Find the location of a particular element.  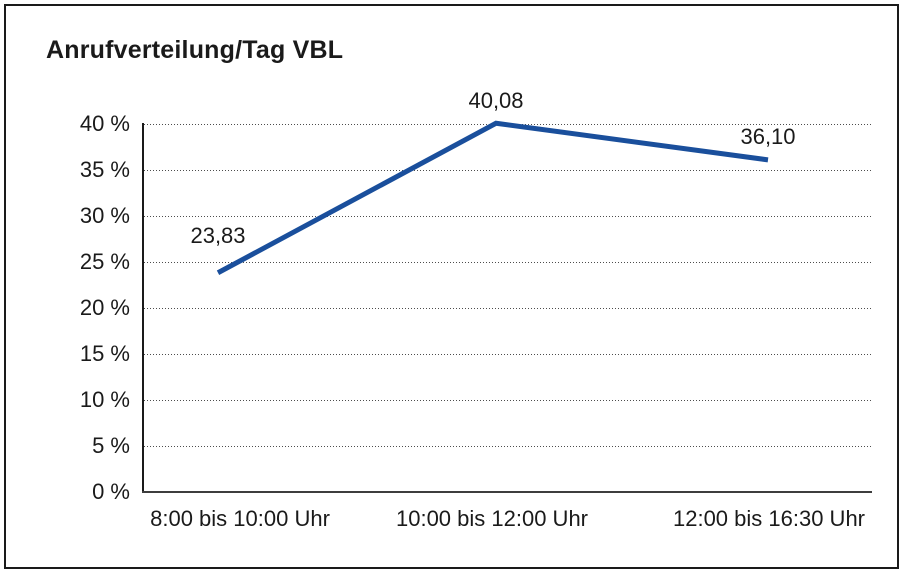

x-tick-label: 12:00 bis 16:30 Uhr is located at coordinates (769, 518).